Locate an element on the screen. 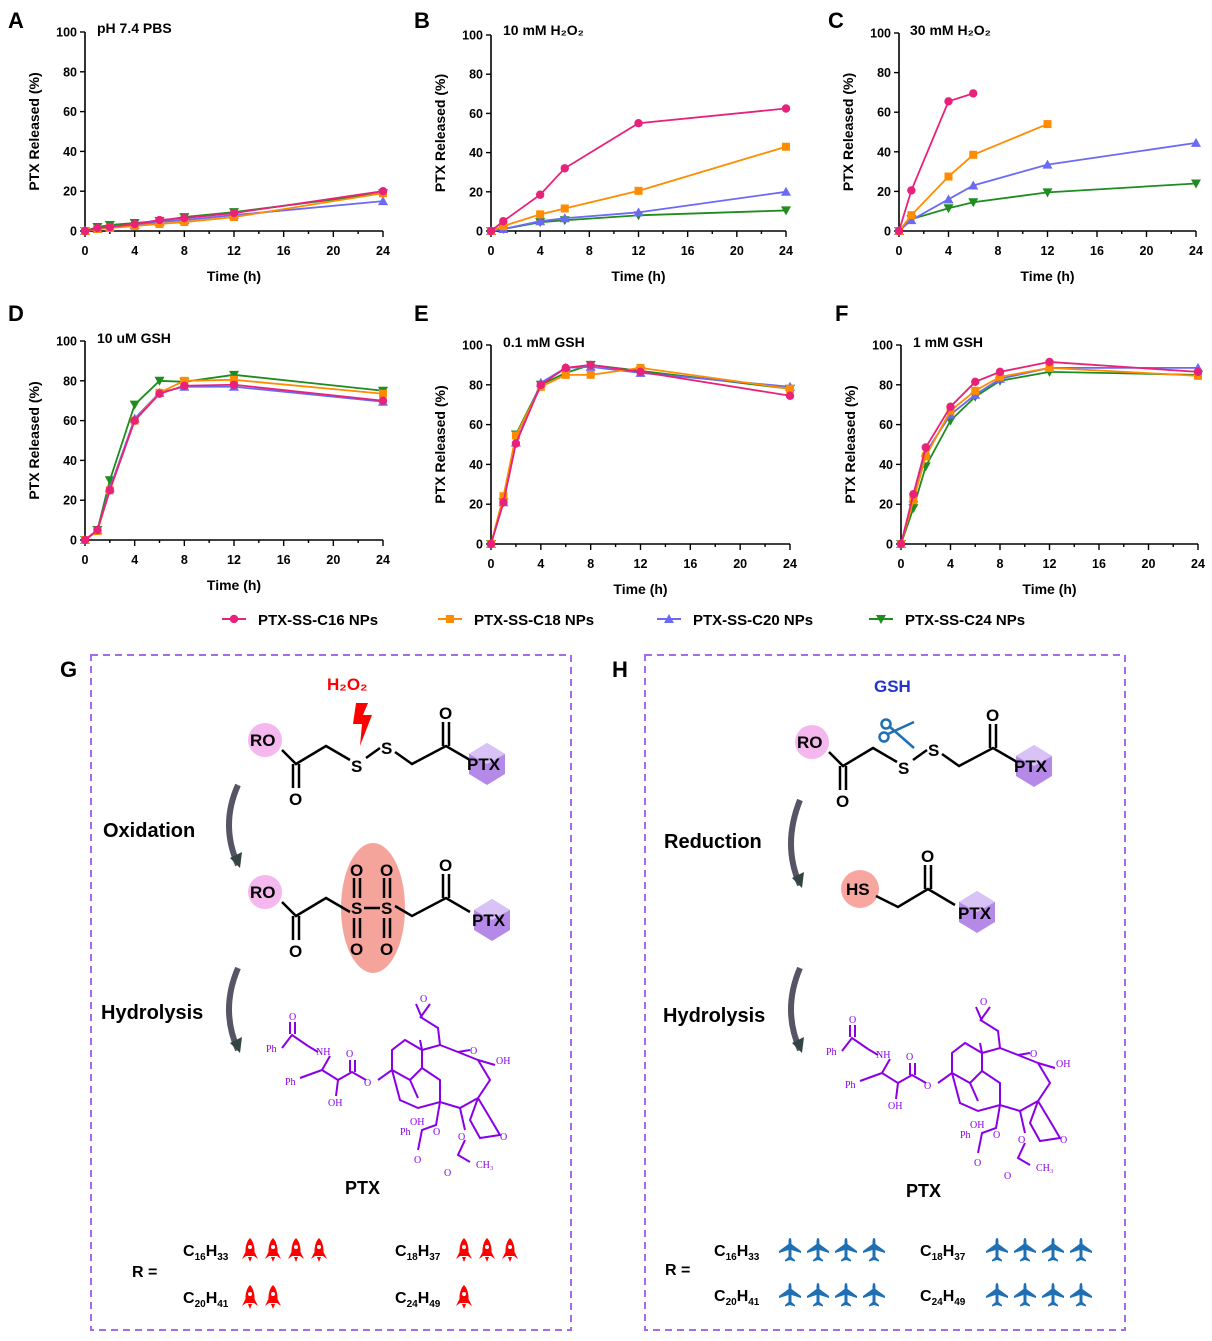  atom-label: OH is located at coordinates (895, 1106).